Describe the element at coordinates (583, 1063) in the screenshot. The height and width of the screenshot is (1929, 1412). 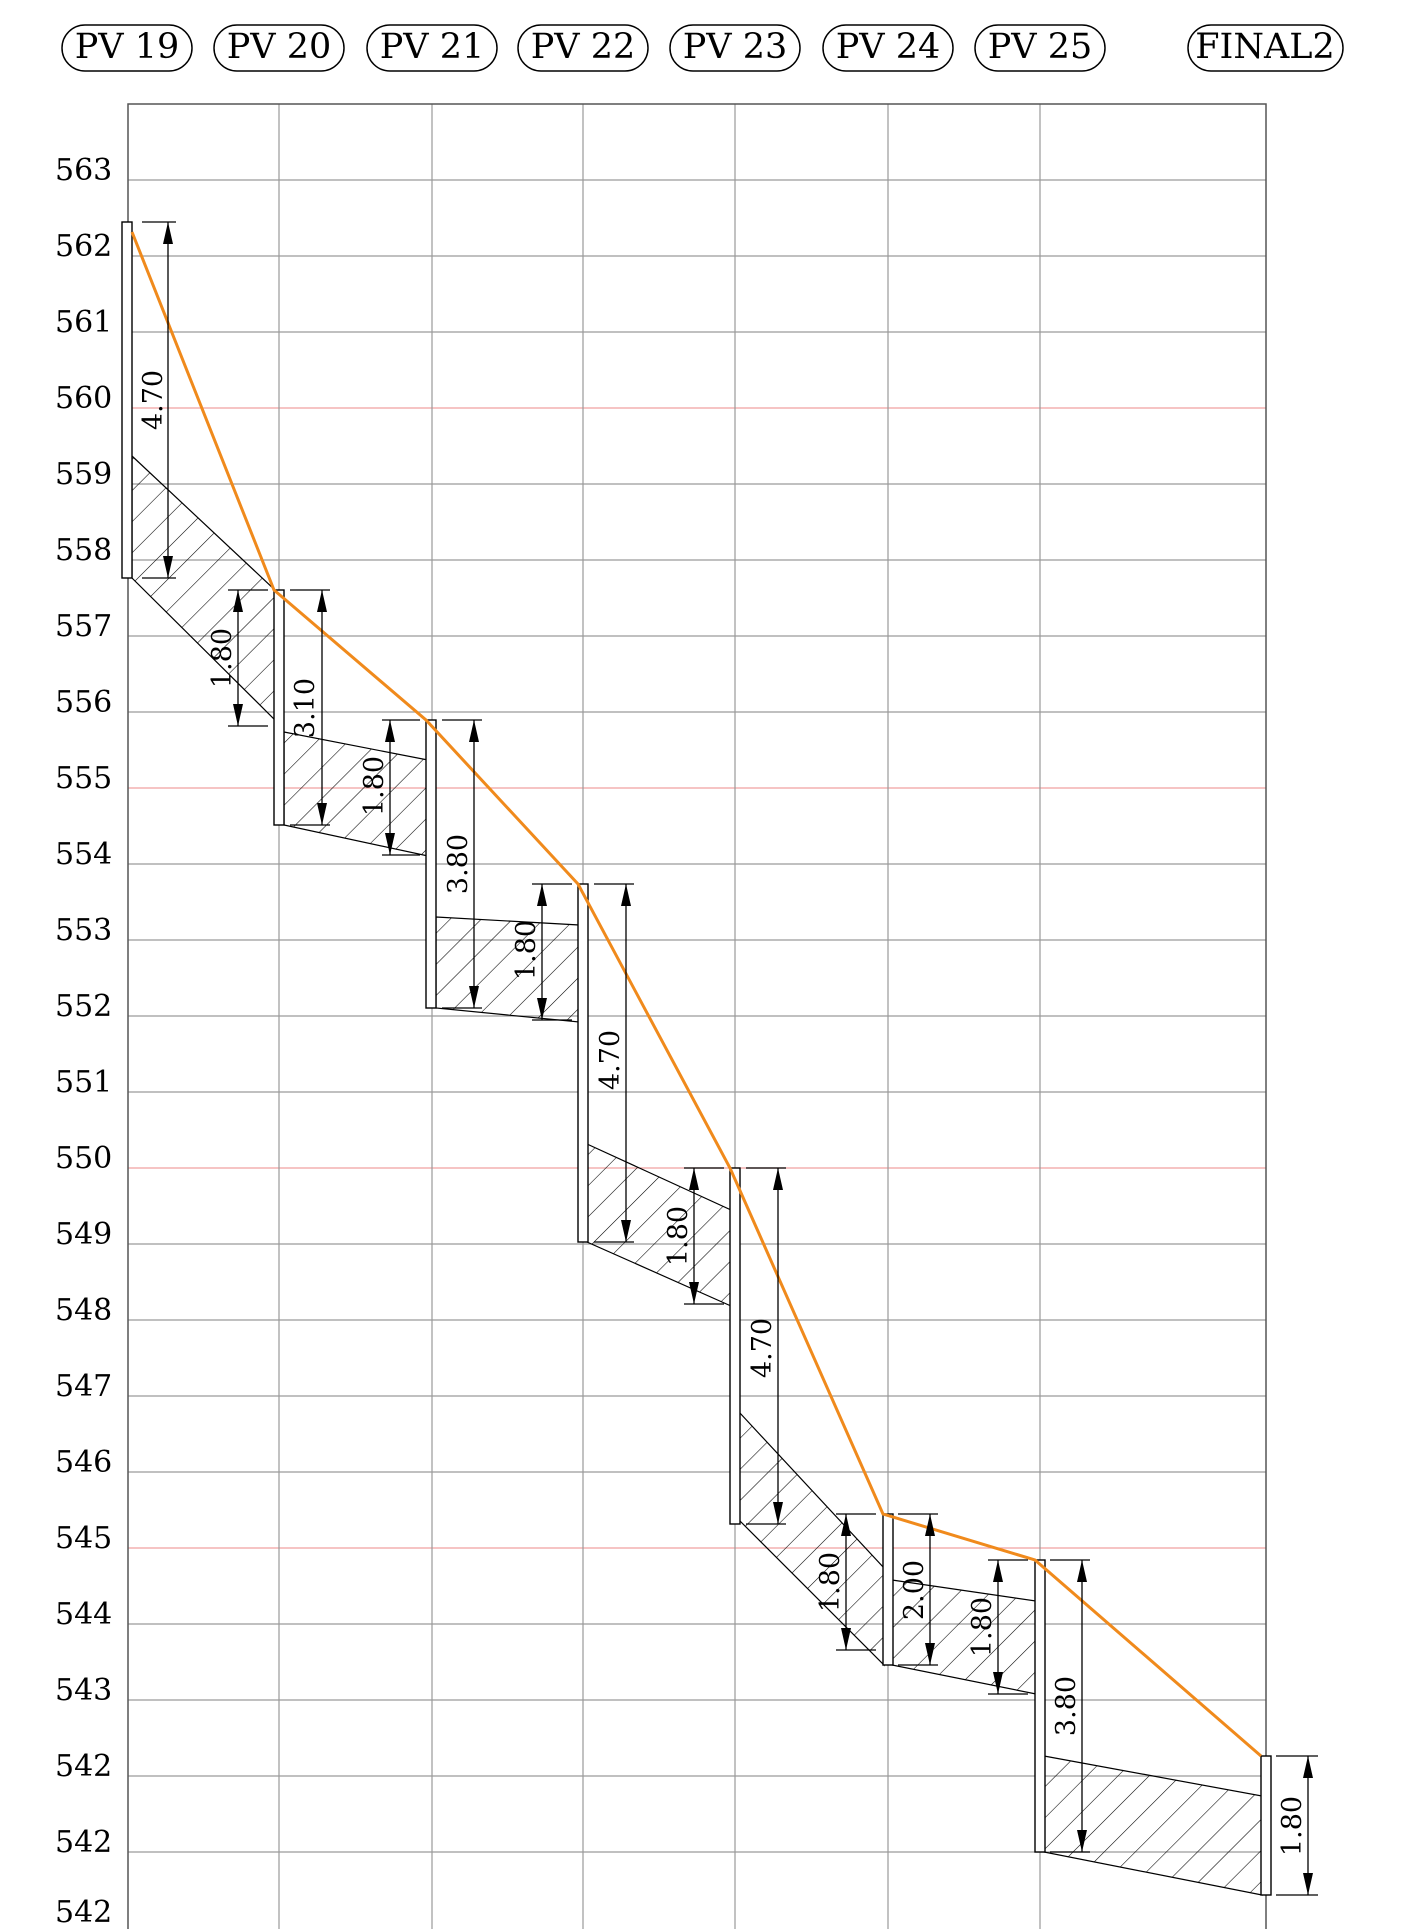
I see `manhole-pv22` at that location.